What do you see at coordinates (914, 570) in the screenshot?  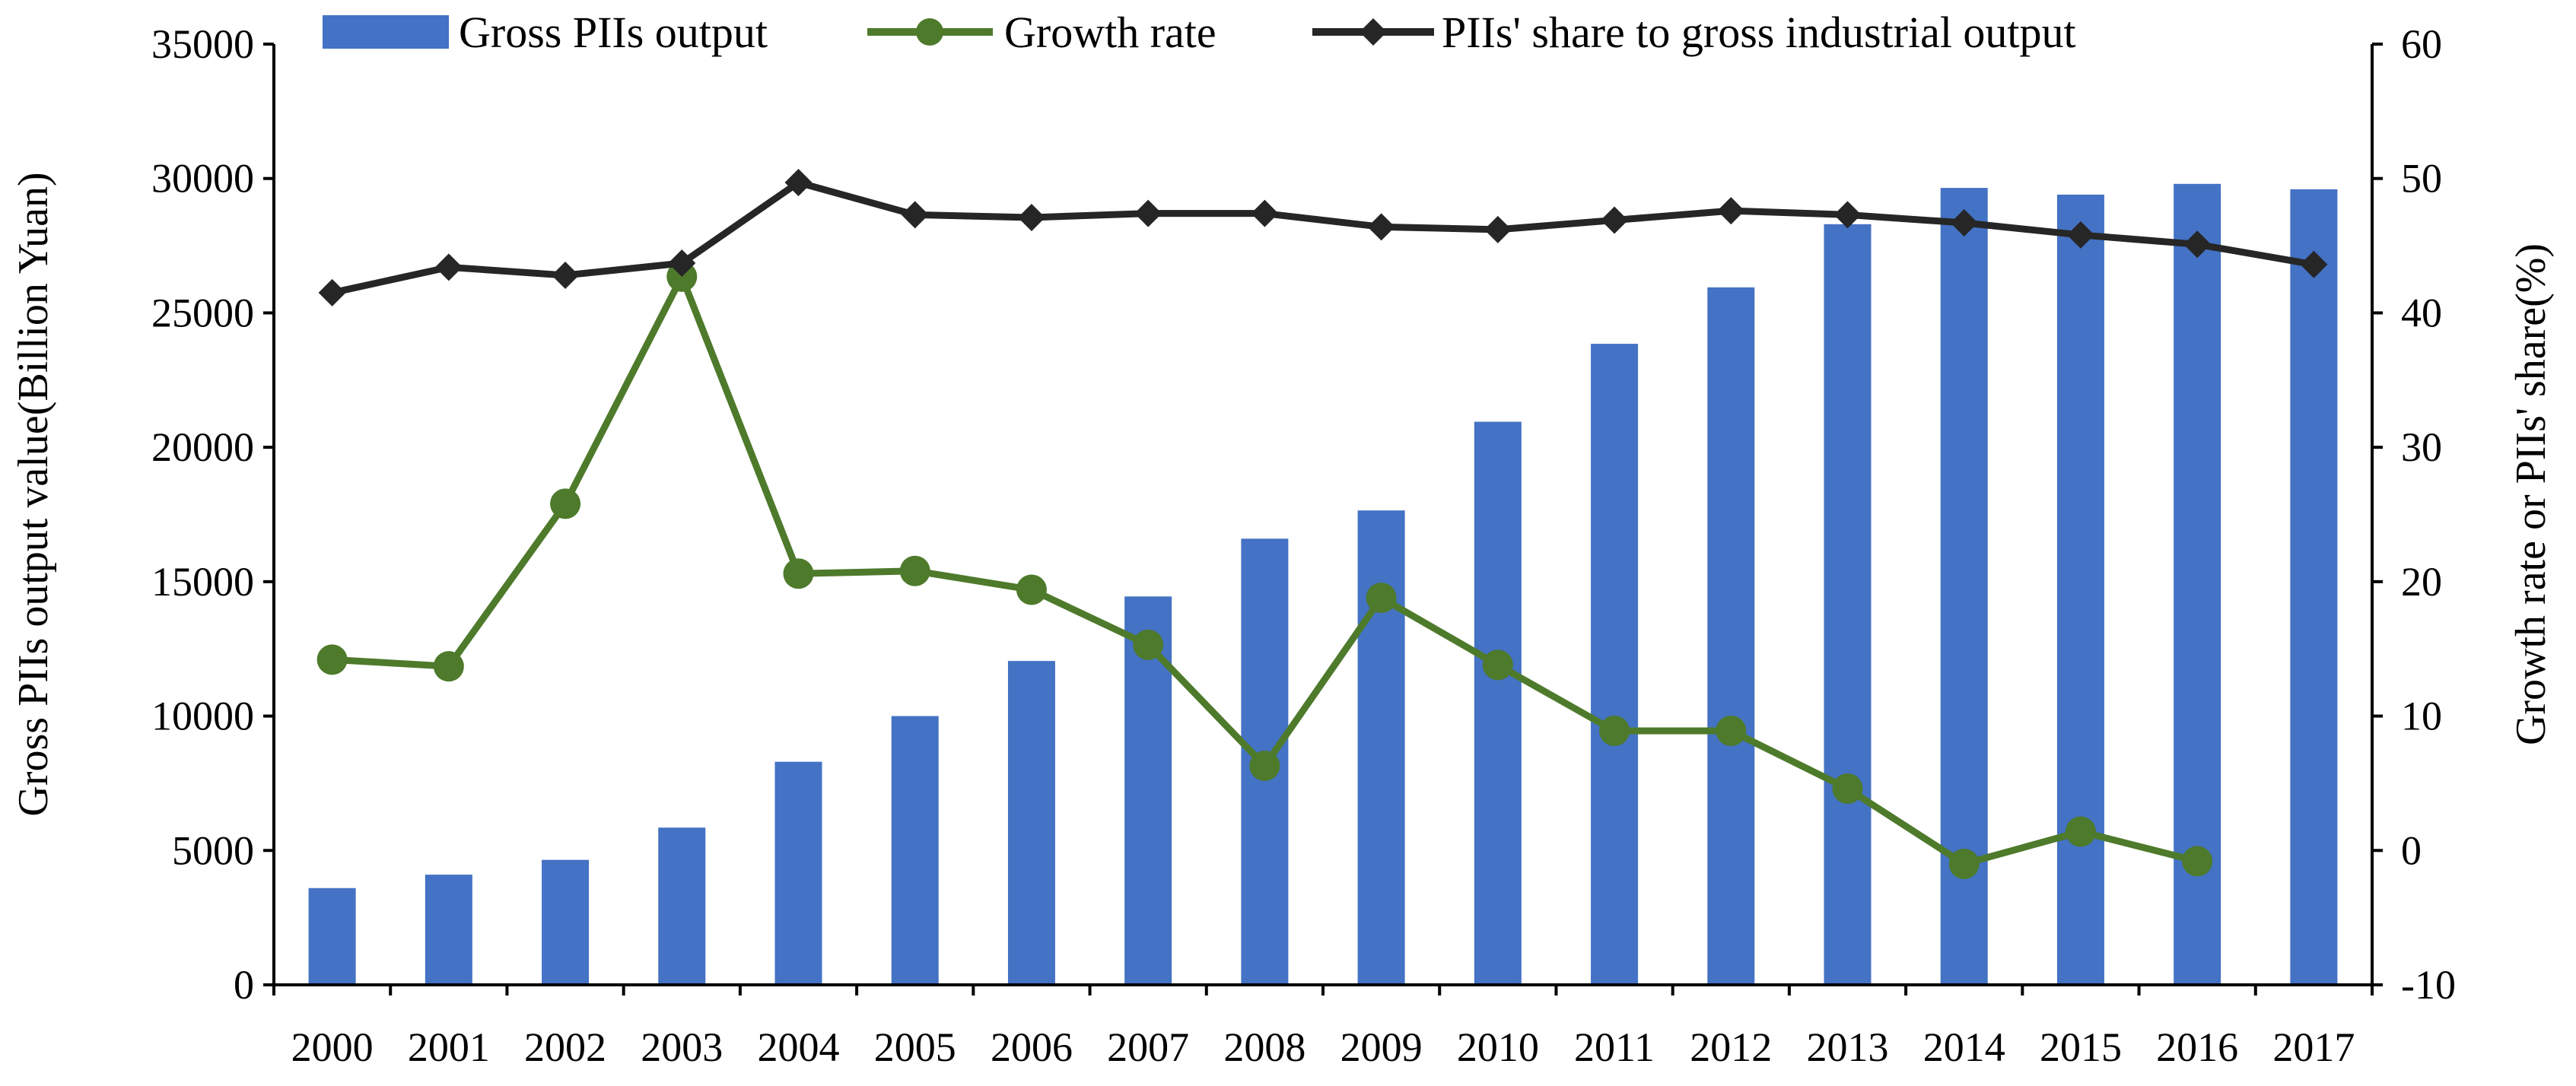 I see `point-growth-rate-2005` at bounding box center [914, 570].